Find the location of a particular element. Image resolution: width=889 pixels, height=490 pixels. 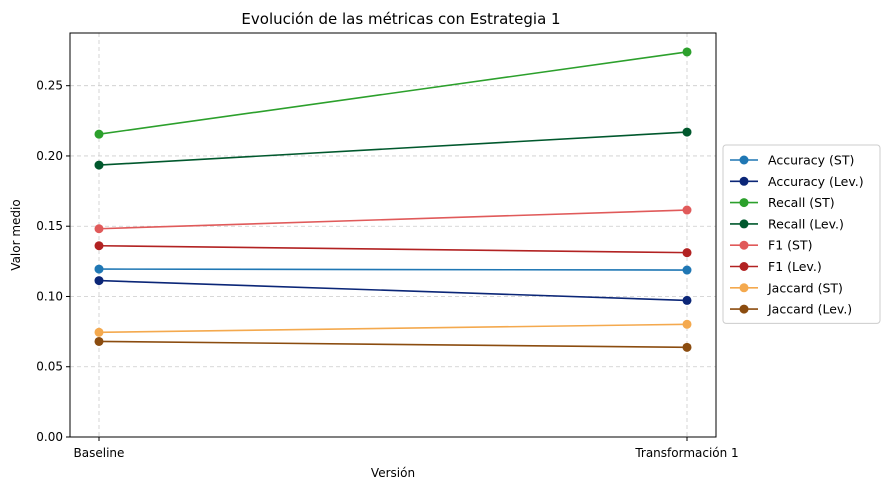

legend-item: Recall (Lev.) is located at coordinates (787, 223).